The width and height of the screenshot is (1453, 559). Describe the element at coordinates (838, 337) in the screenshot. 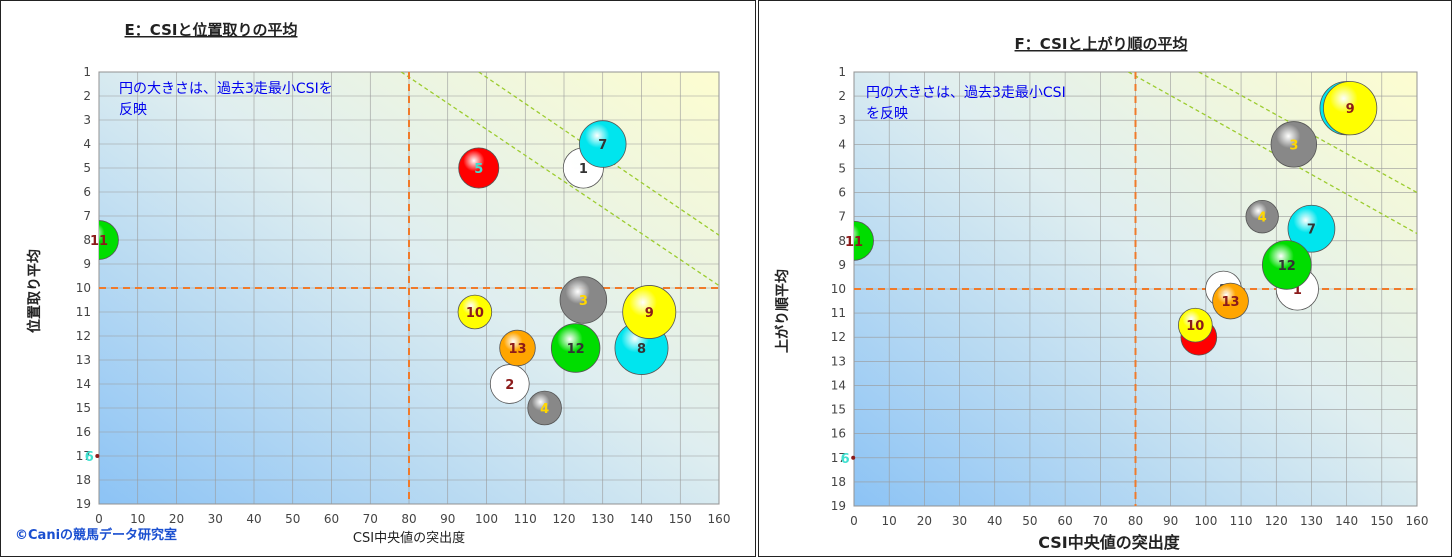

I see `y-tick-label: 12` at that location.